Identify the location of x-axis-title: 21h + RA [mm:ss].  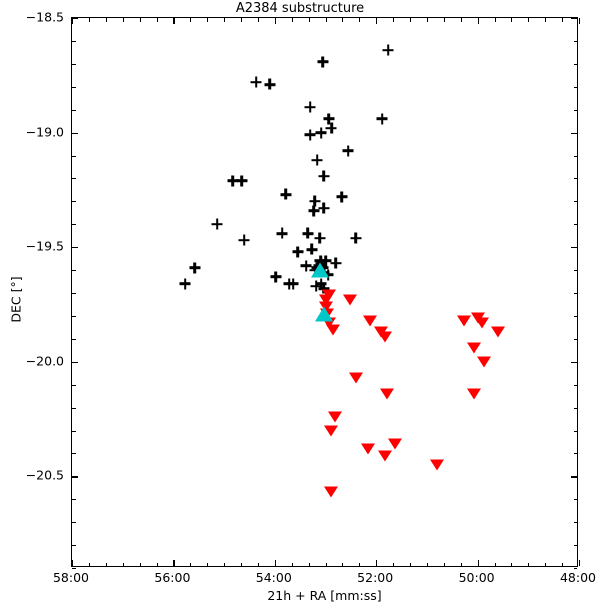
(324, 595).